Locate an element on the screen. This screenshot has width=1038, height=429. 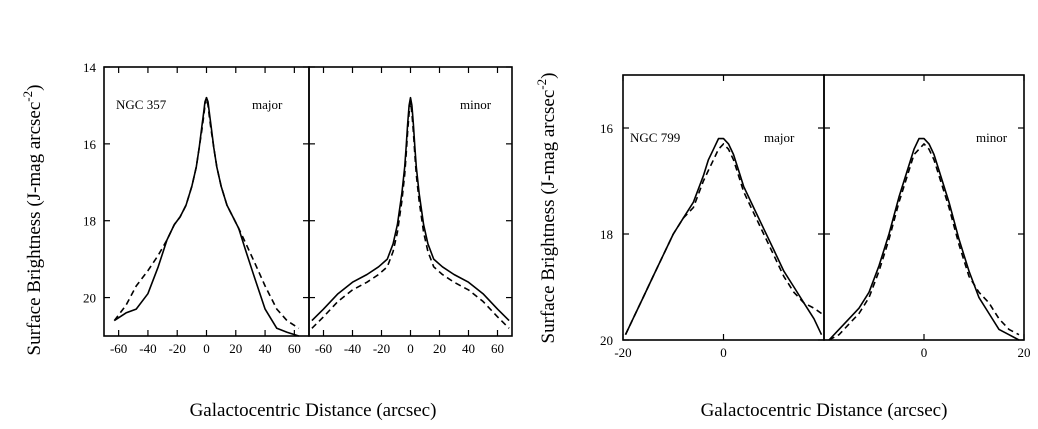
panel-label-galaxy: NGC 799 is located at coordinates (655, 137).